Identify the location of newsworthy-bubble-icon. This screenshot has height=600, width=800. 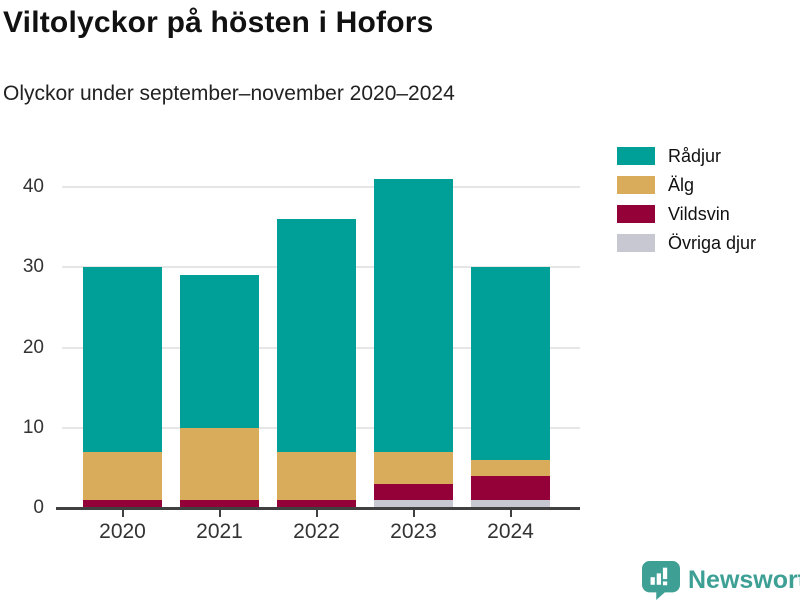
(661, 580).